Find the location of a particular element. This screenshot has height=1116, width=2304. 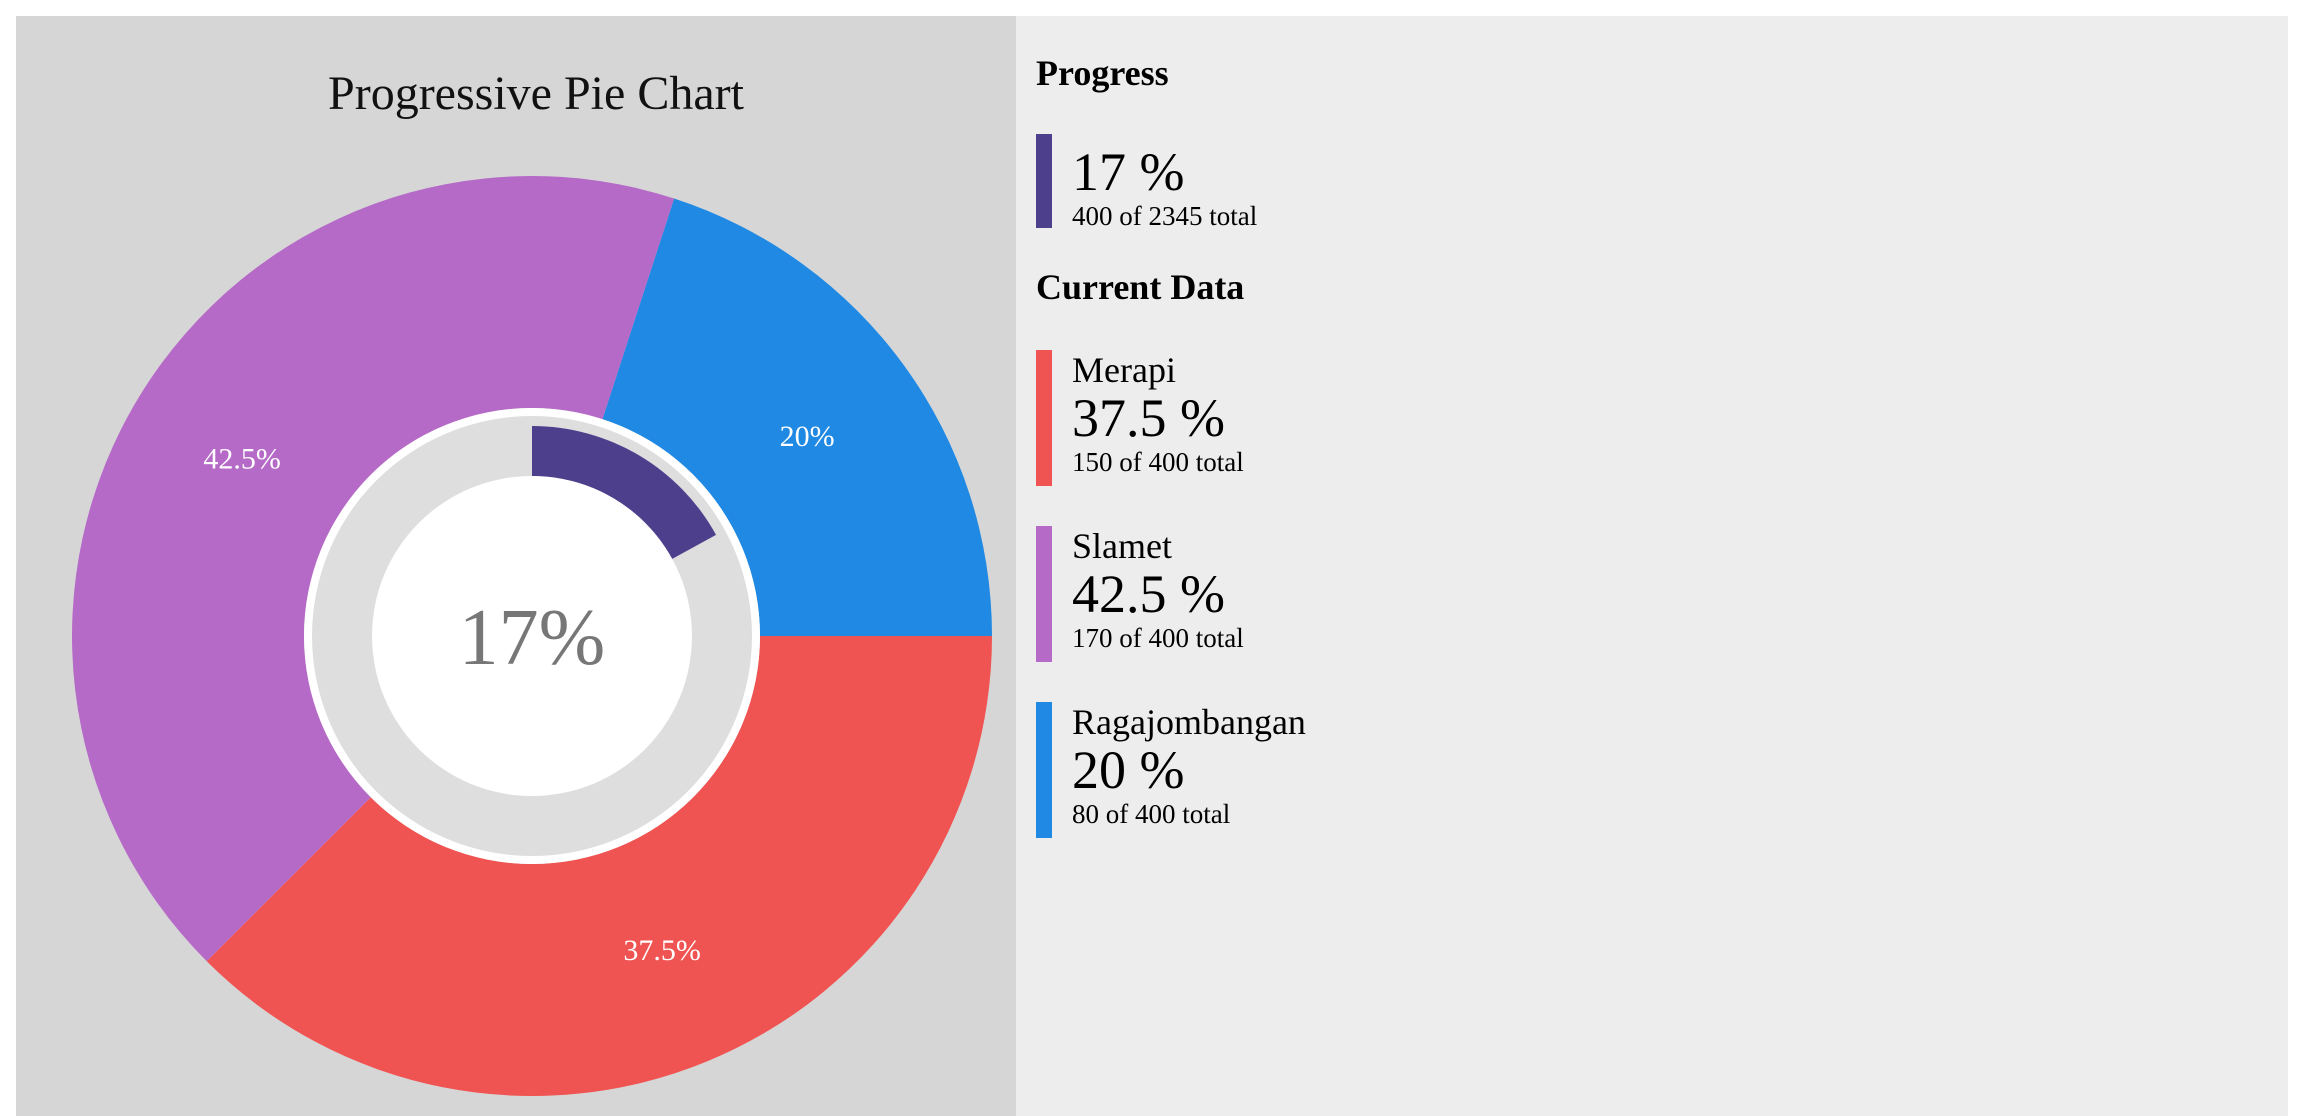

legend-item-percent: 37.5 % is located at coordinates (1148, 418).